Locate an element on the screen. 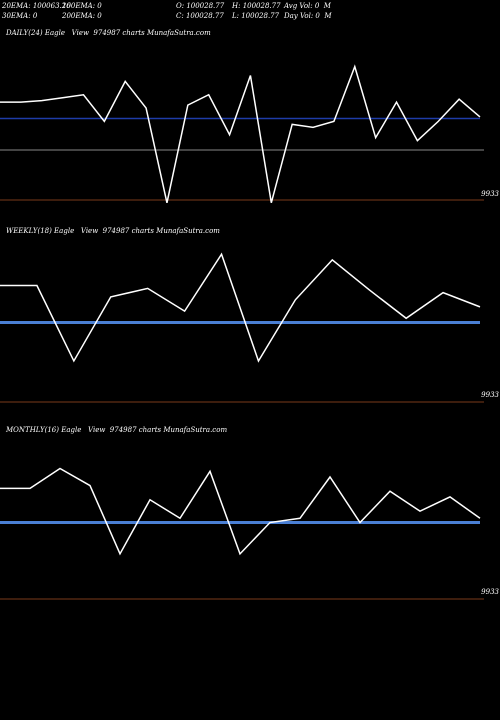 The image size is (500, 720). monthly-price-line is located at coordinates (240, 511).